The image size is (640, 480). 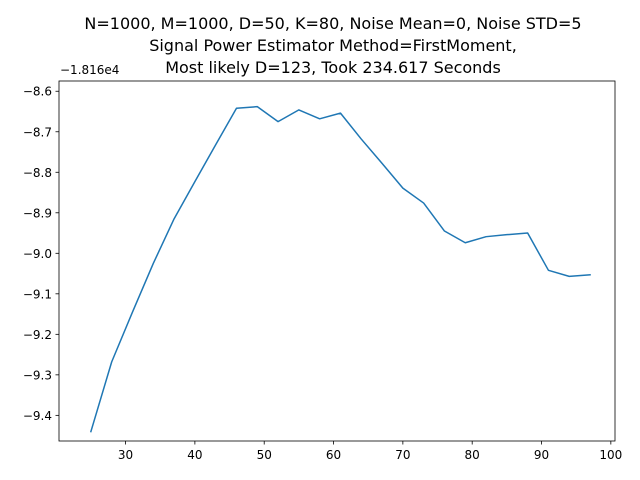 What do you see at coordinates (37, 173) in the screenshot?
I see `y-tick-label-2: −8.8` at bounding box center [37, 173].